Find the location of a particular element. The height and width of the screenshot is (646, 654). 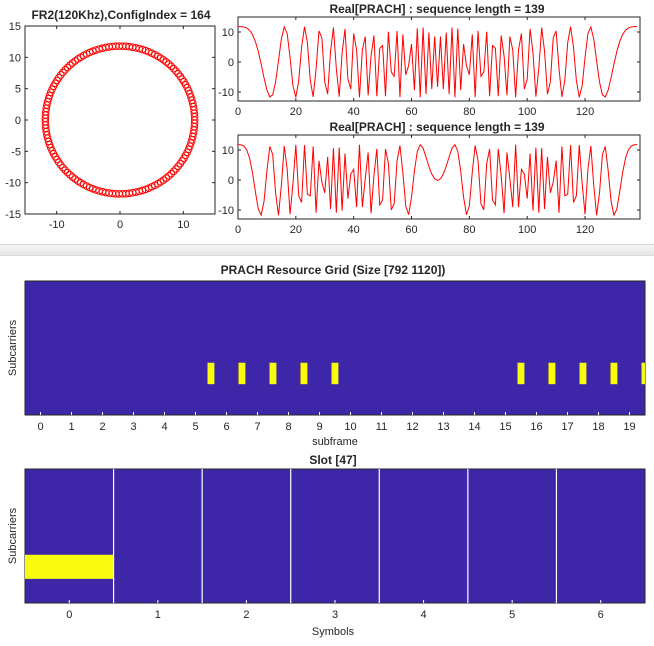

slot-ylabel: Subcarriers is located at coordinates (13, 535).